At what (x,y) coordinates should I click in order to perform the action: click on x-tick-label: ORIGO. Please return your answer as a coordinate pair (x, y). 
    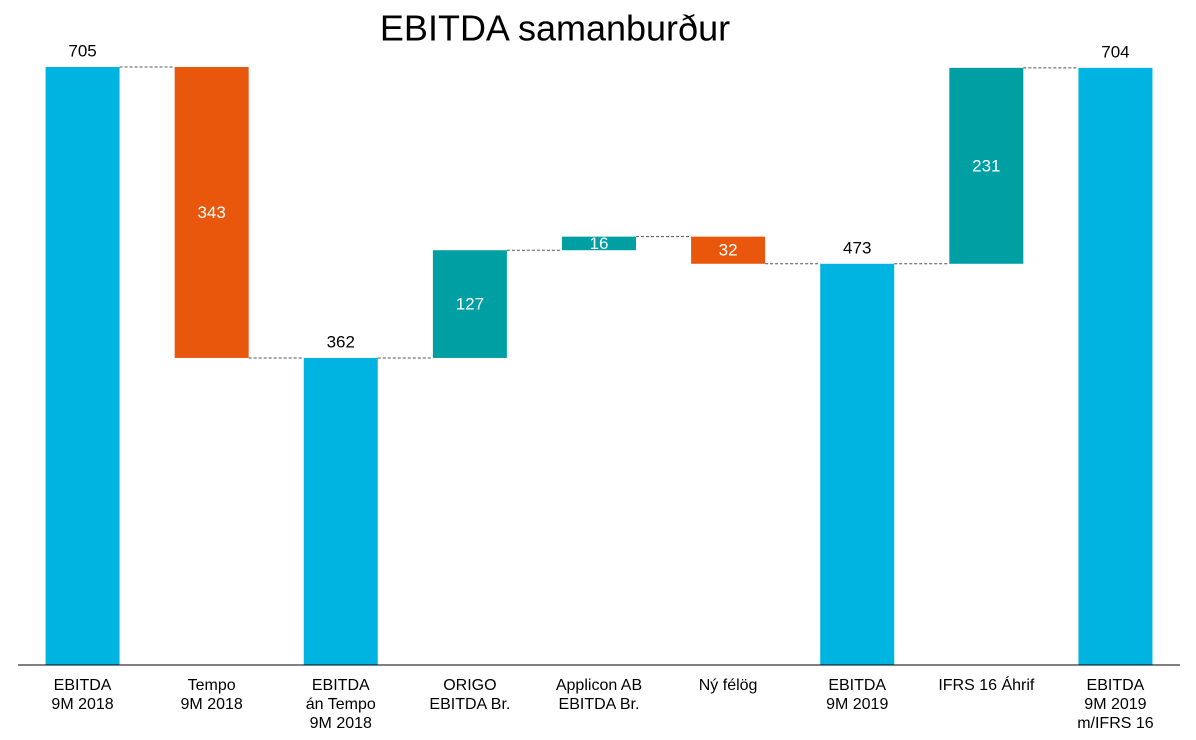
    Looking at the image, I should click on (469, 685).